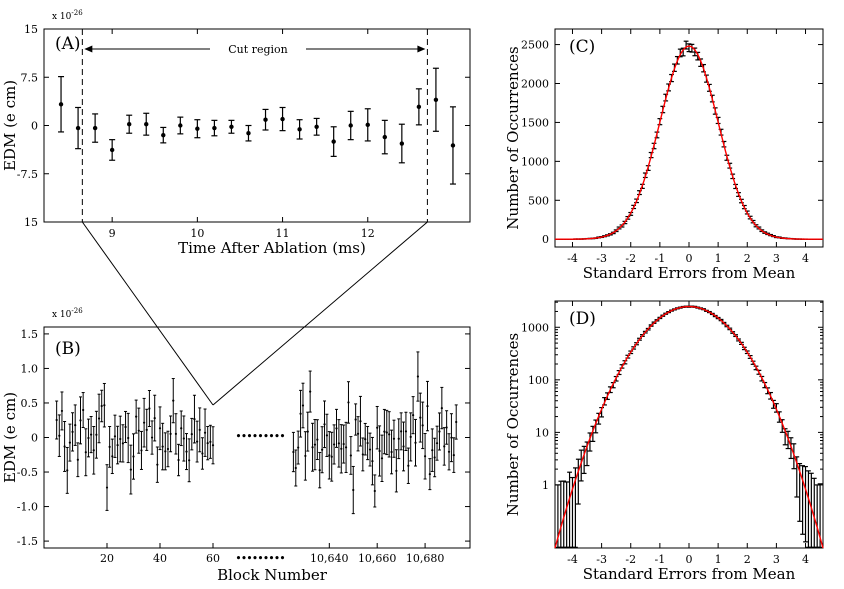 The width and height of the screenshot is (844, 589). What do you see at coordinates (30, 403) in the screenshot?
I see `y-tick-label: 0.5` at bounding box center [30, 403].